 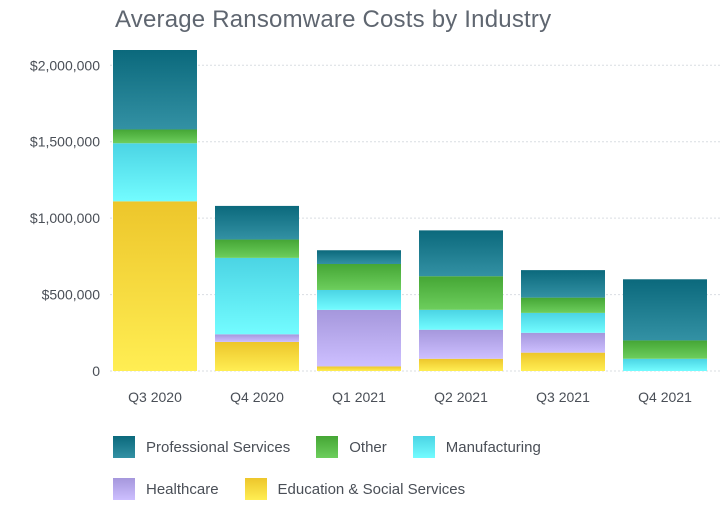 I want to click on x-tick-label: Q3 2021, so click(x=563, y=397).